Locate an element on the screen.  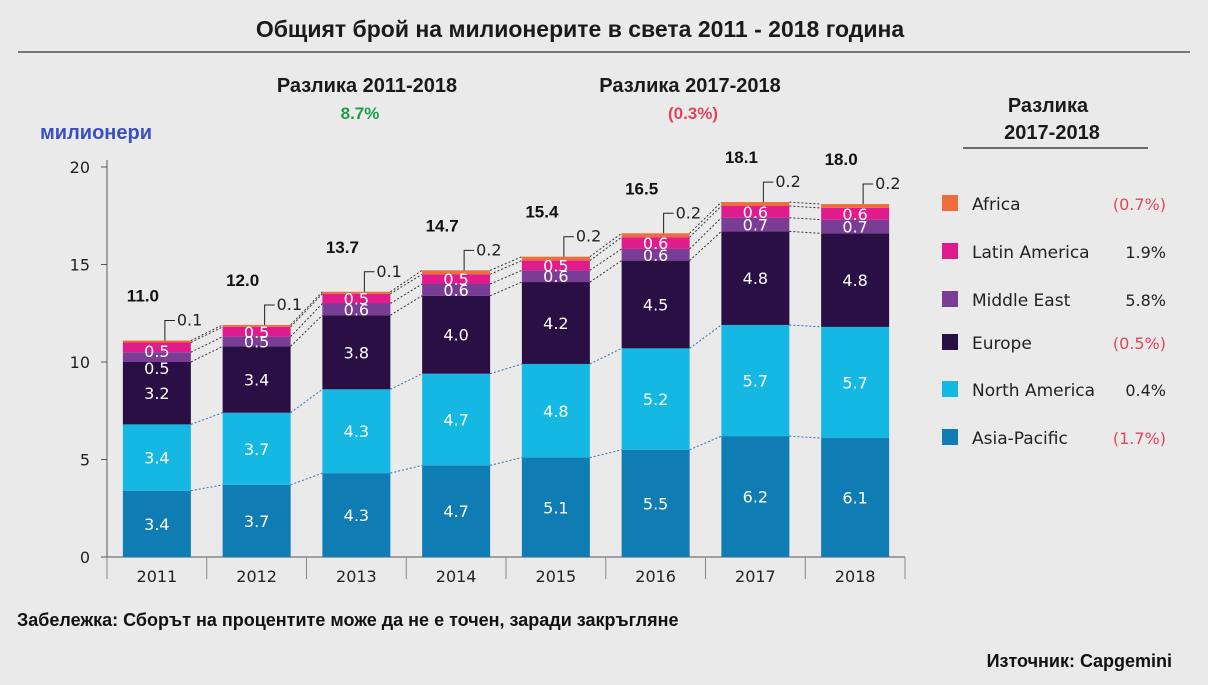
y-tick-label: 0 is located at coordinates (85, 557).